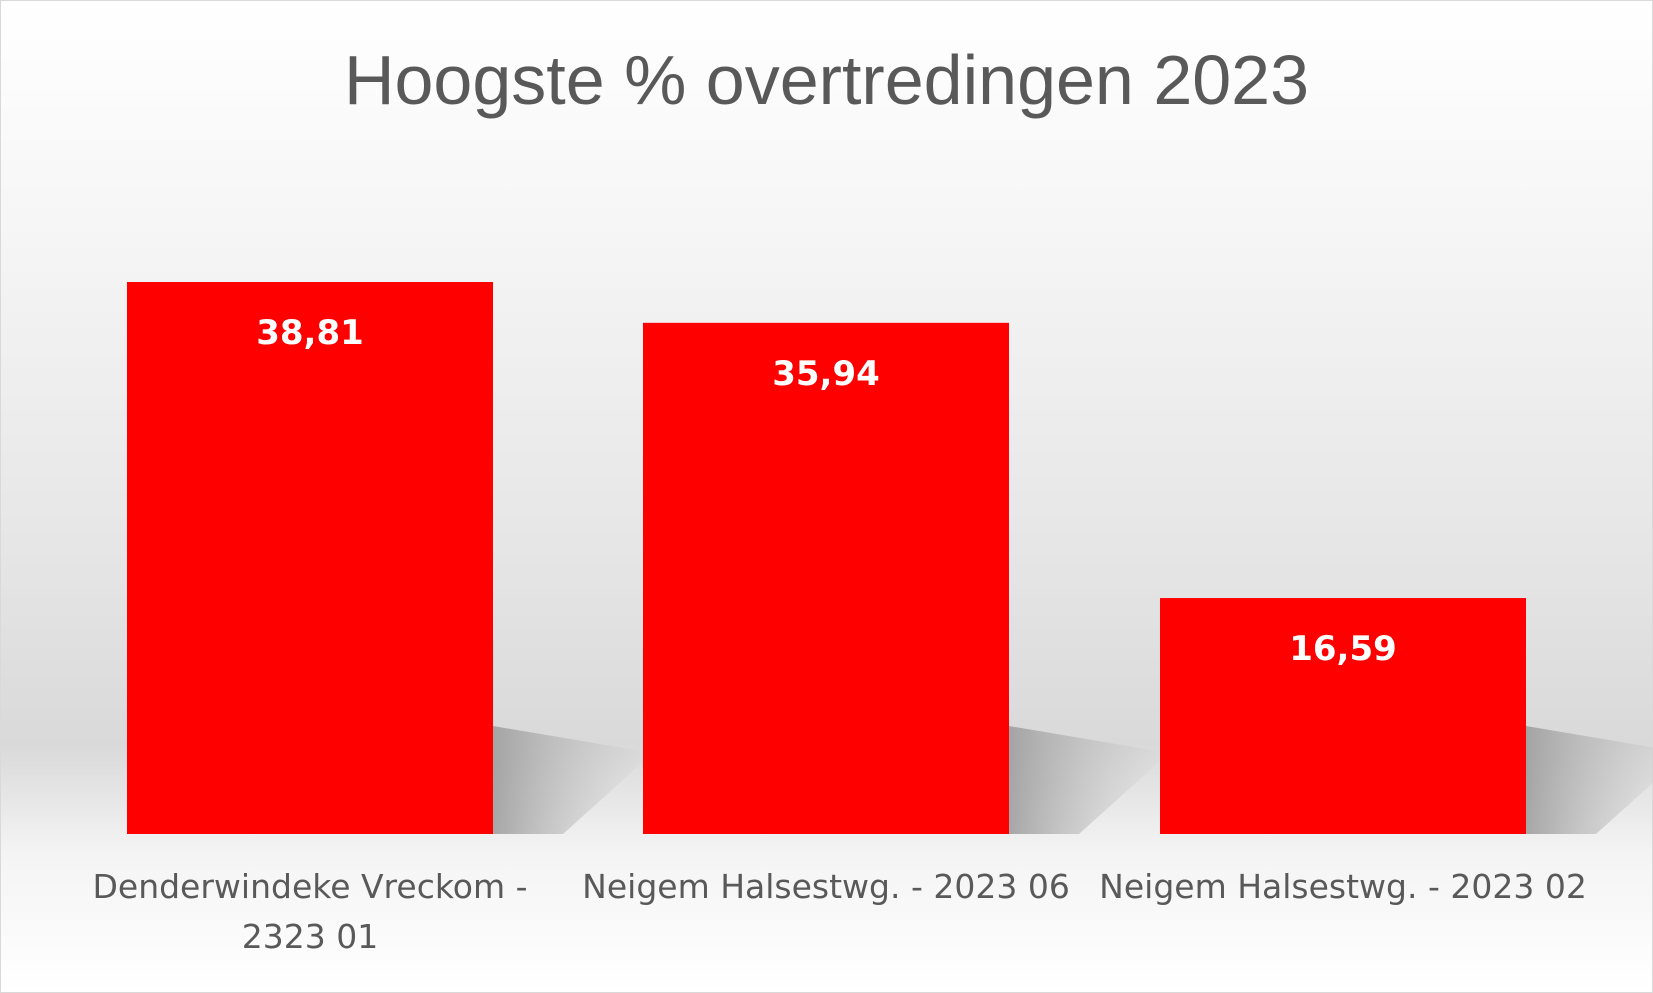  What do you see at coordinates (310, 911) in the screenshot?
I see `category-label: Denderwindeke Vreckom - 2323 01` at bounding box center [310, 911].